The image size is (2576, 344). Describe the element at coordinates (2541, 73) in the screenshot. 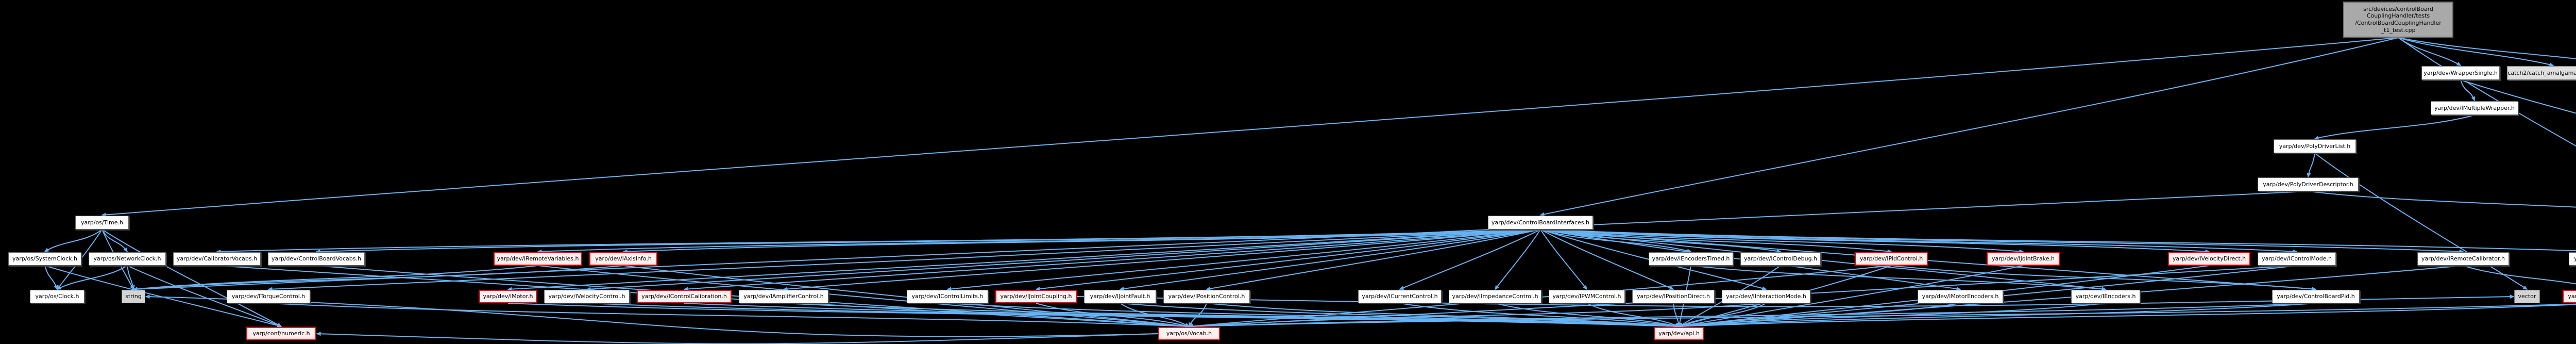

I see `graph-node-catch2: catch2/catch_amalgamated.hpp` at that location.